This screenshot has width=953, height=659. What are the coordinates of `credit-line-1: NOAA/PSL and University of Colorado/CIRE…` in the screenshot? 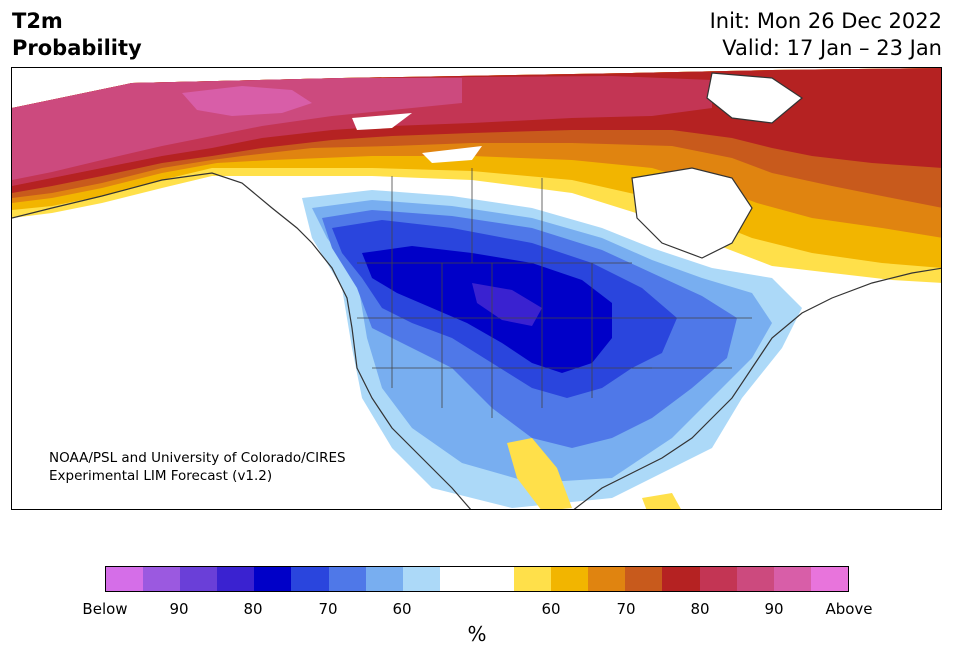 It's located at (197, 458).